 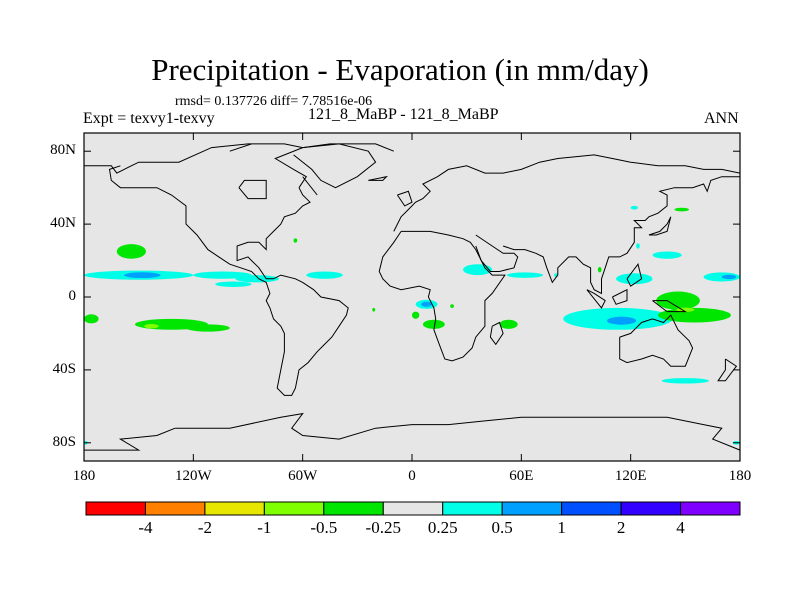 What do you see at coordinates (412, 476) in the screenshot?
I see `x-tick-label: 0` at bounding box center [412, 476].